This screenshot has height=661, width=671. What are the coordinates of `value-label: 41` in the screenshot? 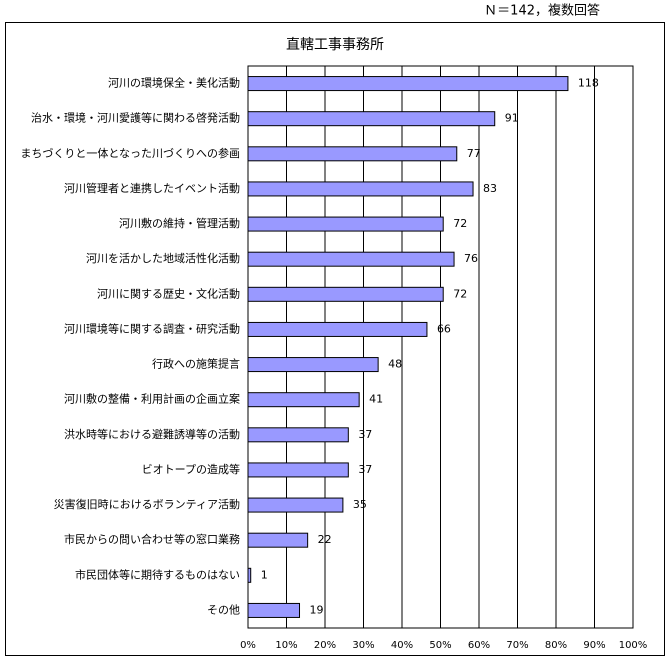 It's located at (376, 399).